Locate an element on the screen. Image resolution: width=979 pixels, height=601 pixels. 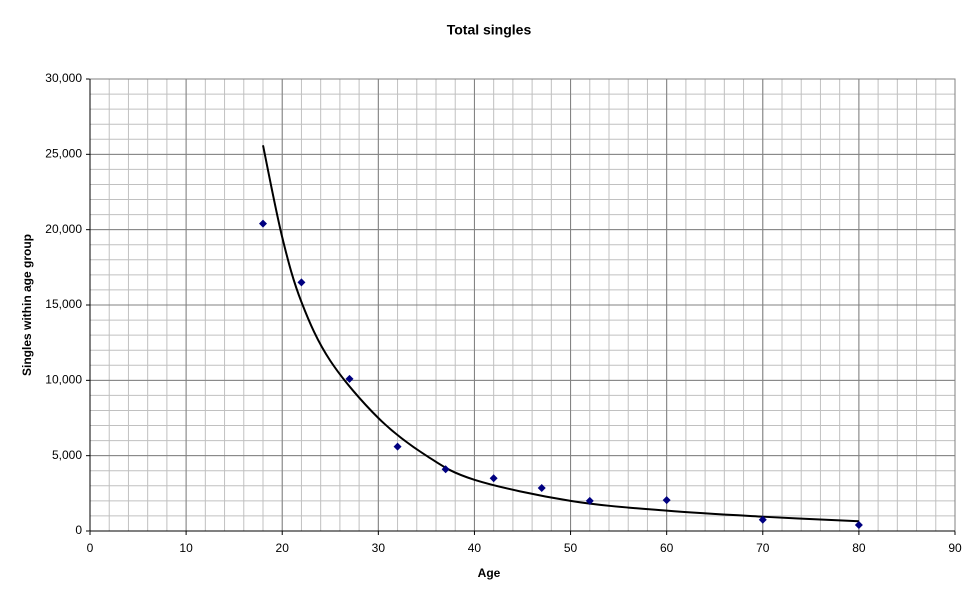
y-tick-label: 5,000 is located at coordinates (67, 455).